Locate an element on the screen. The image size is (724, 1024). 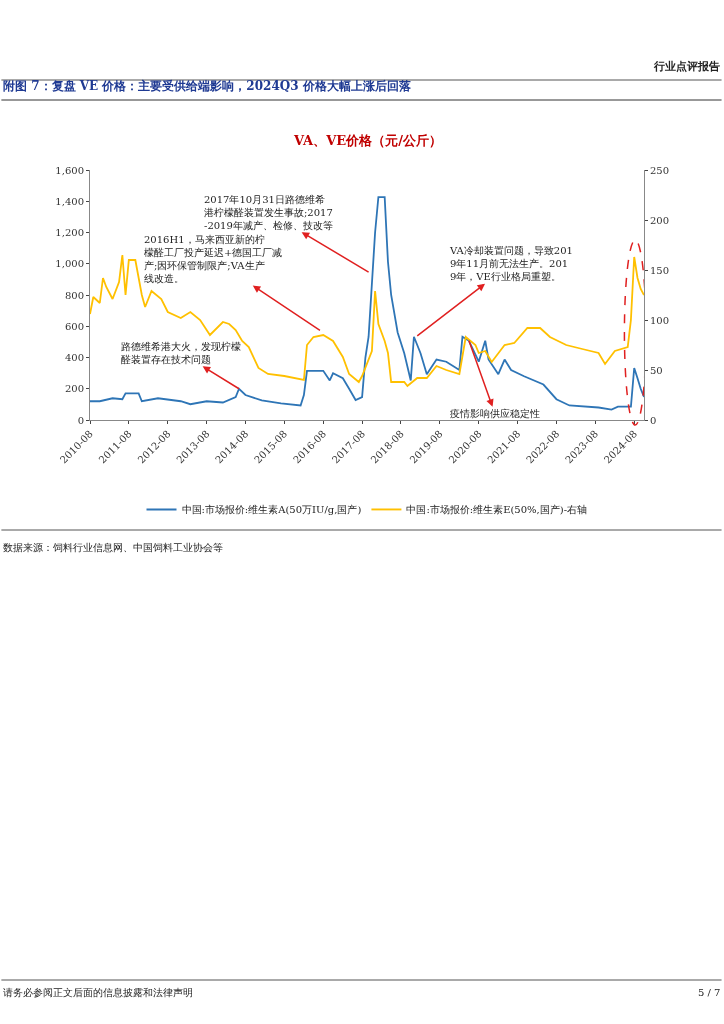
y2-tick-label: 50 is located at coordinates (656, 370).